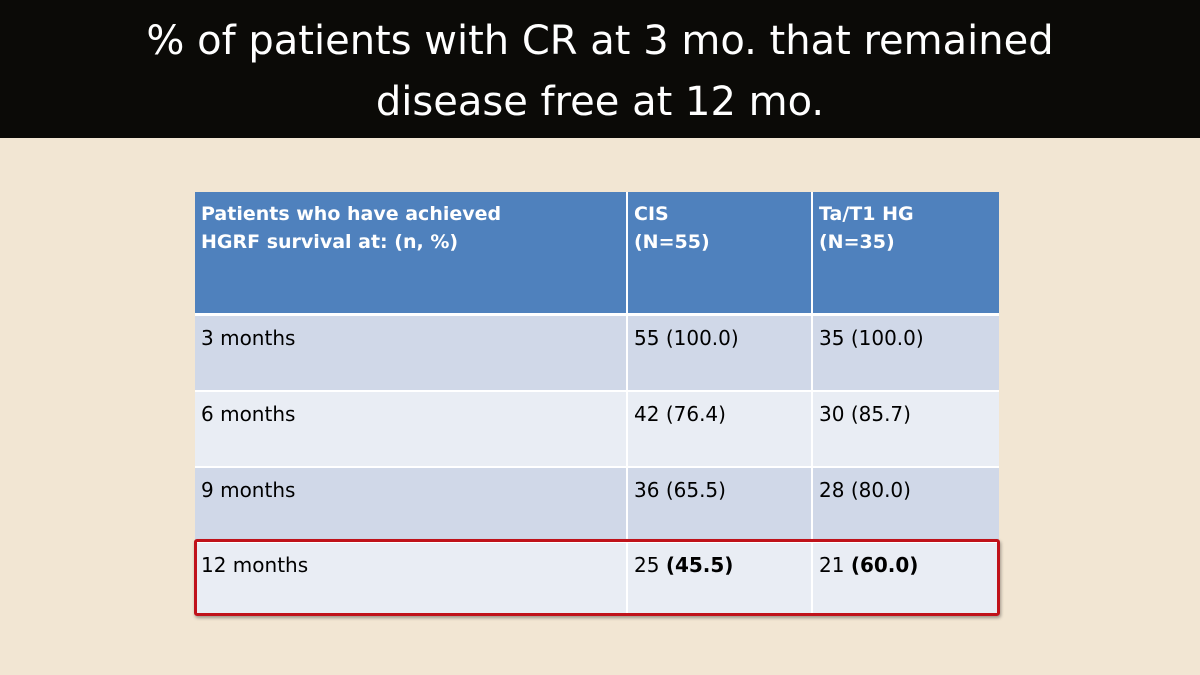  I want to click on cis-pct: (65.5), so click(695, 490).